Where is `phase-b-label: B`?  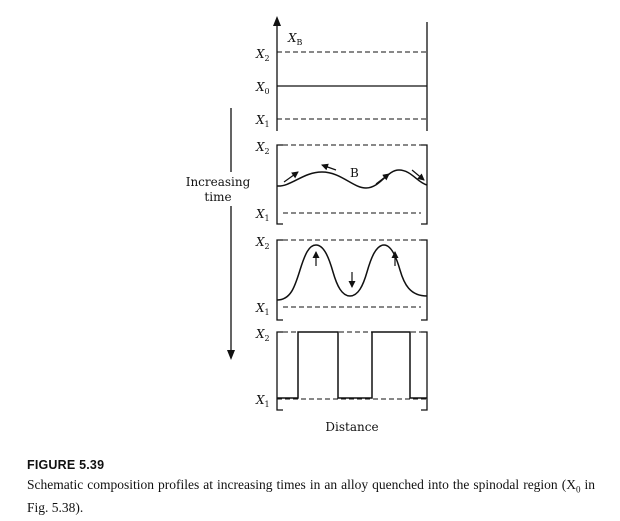 phase-b-label: B is located at coordinates (354, 173).